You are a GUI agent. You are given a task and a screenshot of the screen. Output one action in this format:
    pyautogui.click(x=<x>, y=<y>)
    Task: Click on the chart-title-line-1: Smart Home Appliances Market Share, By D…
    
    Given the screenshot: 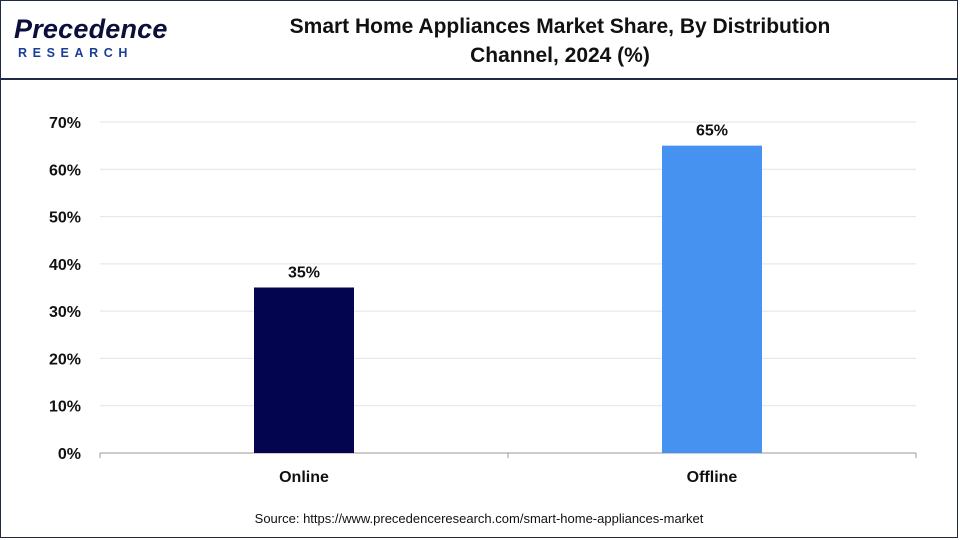 What is the action you would take?
    pyautogui.click(x=560, y=26)
    